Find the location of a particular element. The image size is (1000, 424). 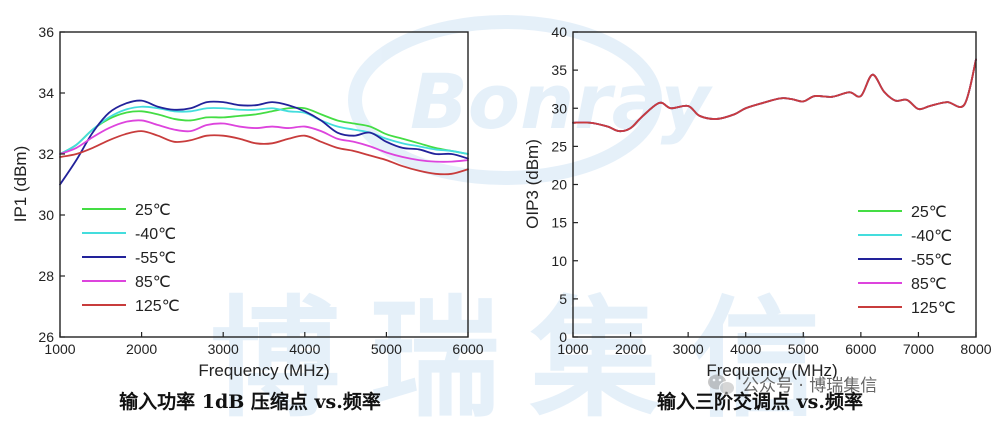

ip1-x-tick-label-0: 1000 is located at coordinates (59, 349).